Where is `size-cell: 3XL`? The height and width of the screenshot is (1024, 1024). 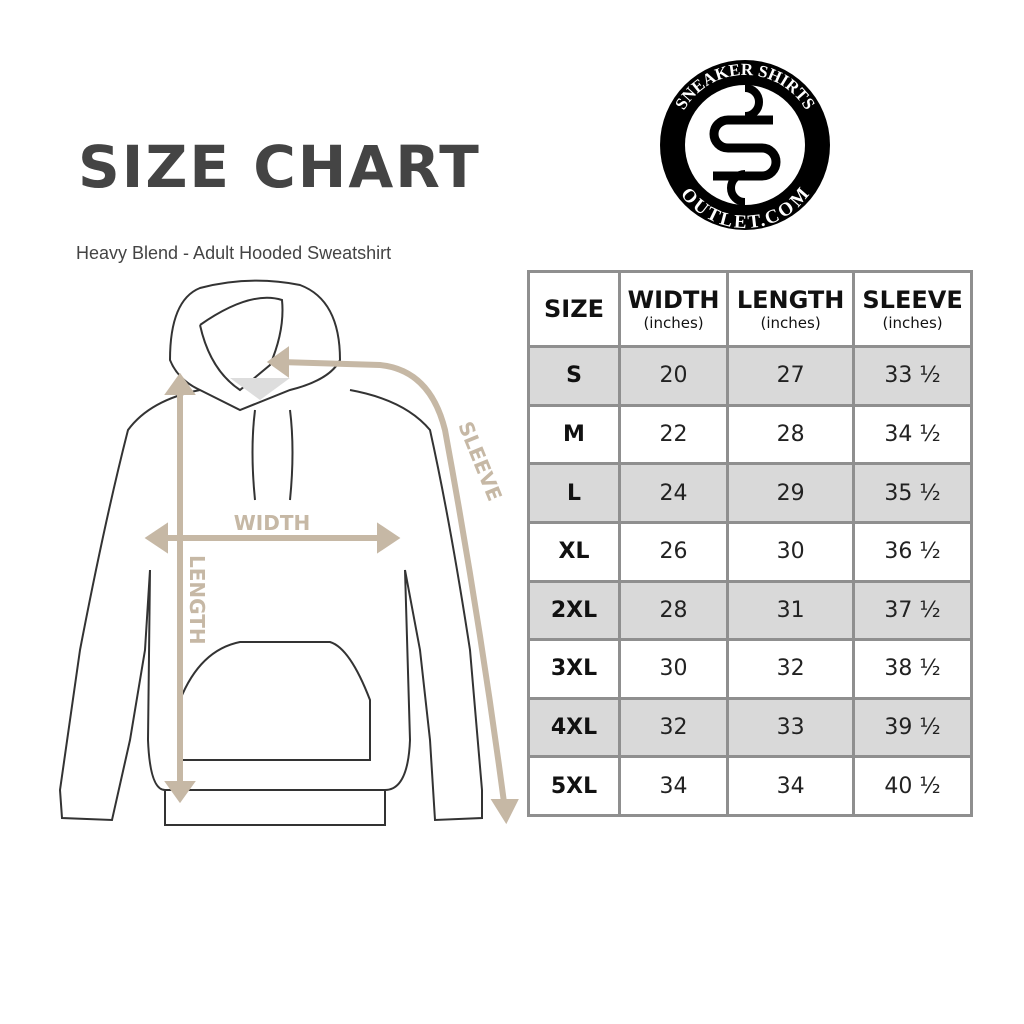
size-cell: 3XL is located at coordinates (574, 669).